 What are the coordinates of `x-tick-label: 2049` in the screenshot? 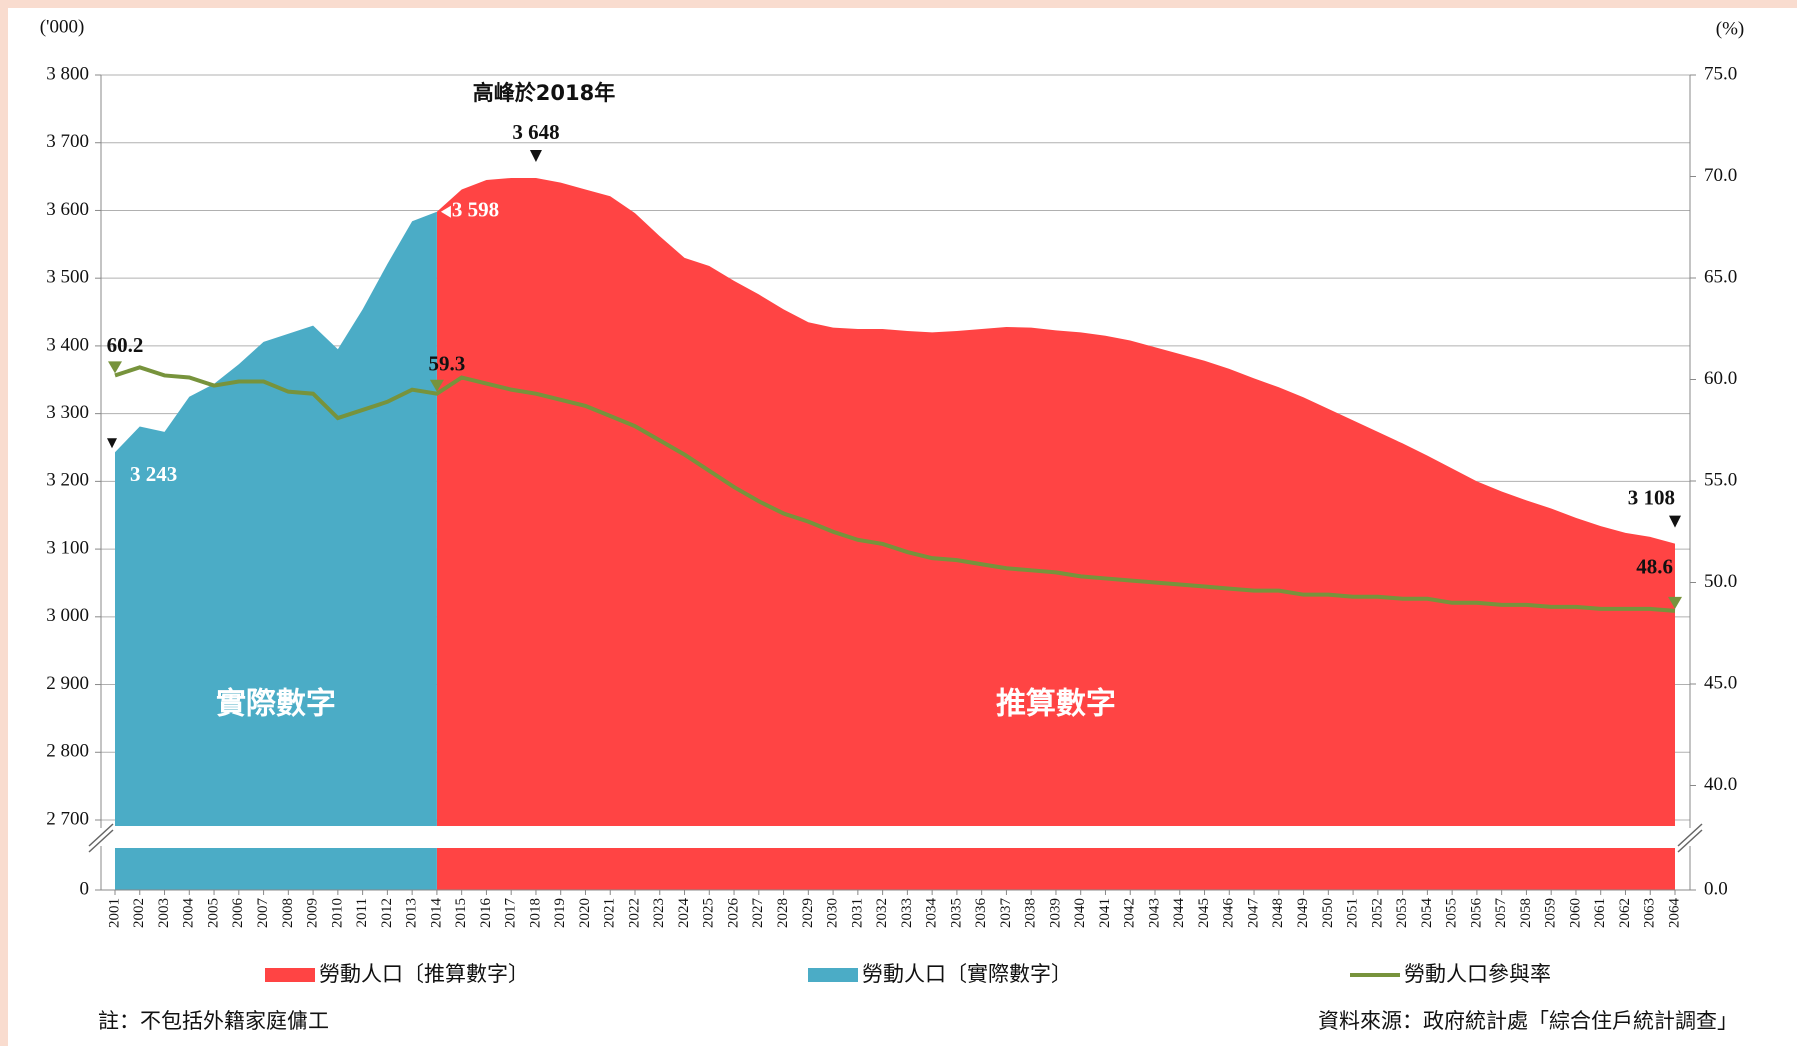 It's located at (1303, 913).